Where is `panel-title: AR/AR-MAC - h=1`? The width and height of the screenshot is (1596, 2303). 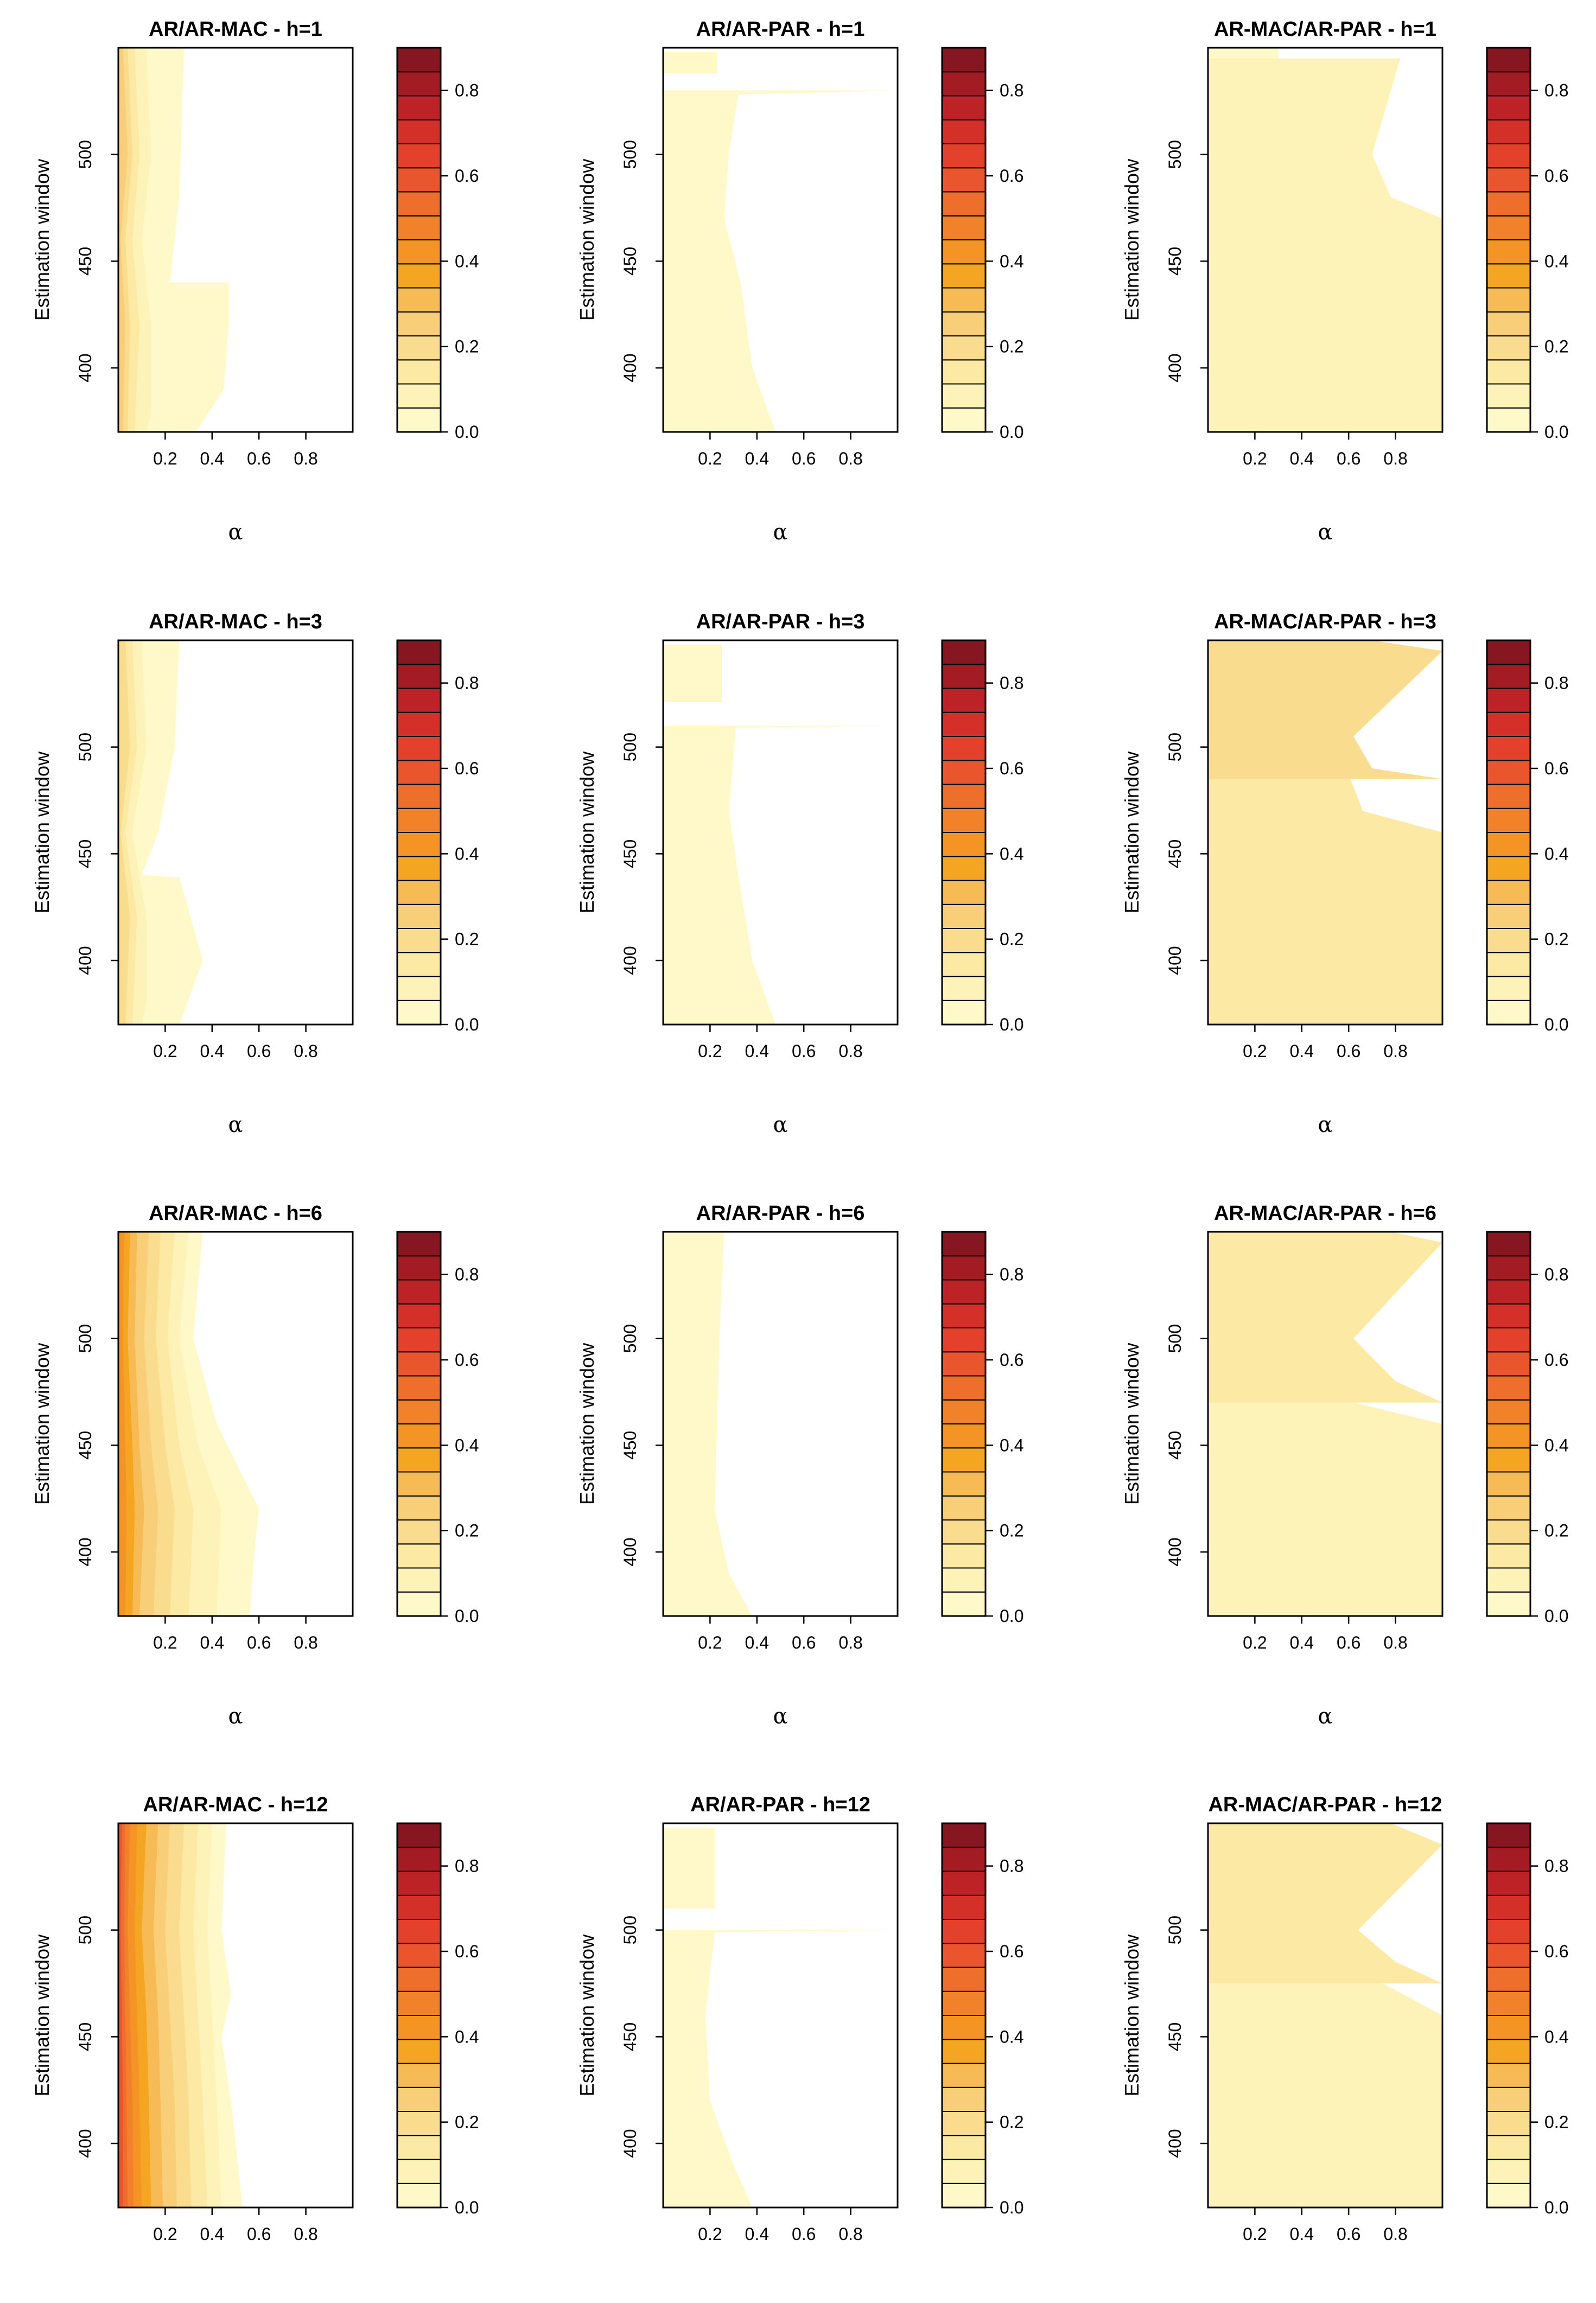 panel-title: AR/AR-MAC - h=1 is located at coordinates (235, 30).